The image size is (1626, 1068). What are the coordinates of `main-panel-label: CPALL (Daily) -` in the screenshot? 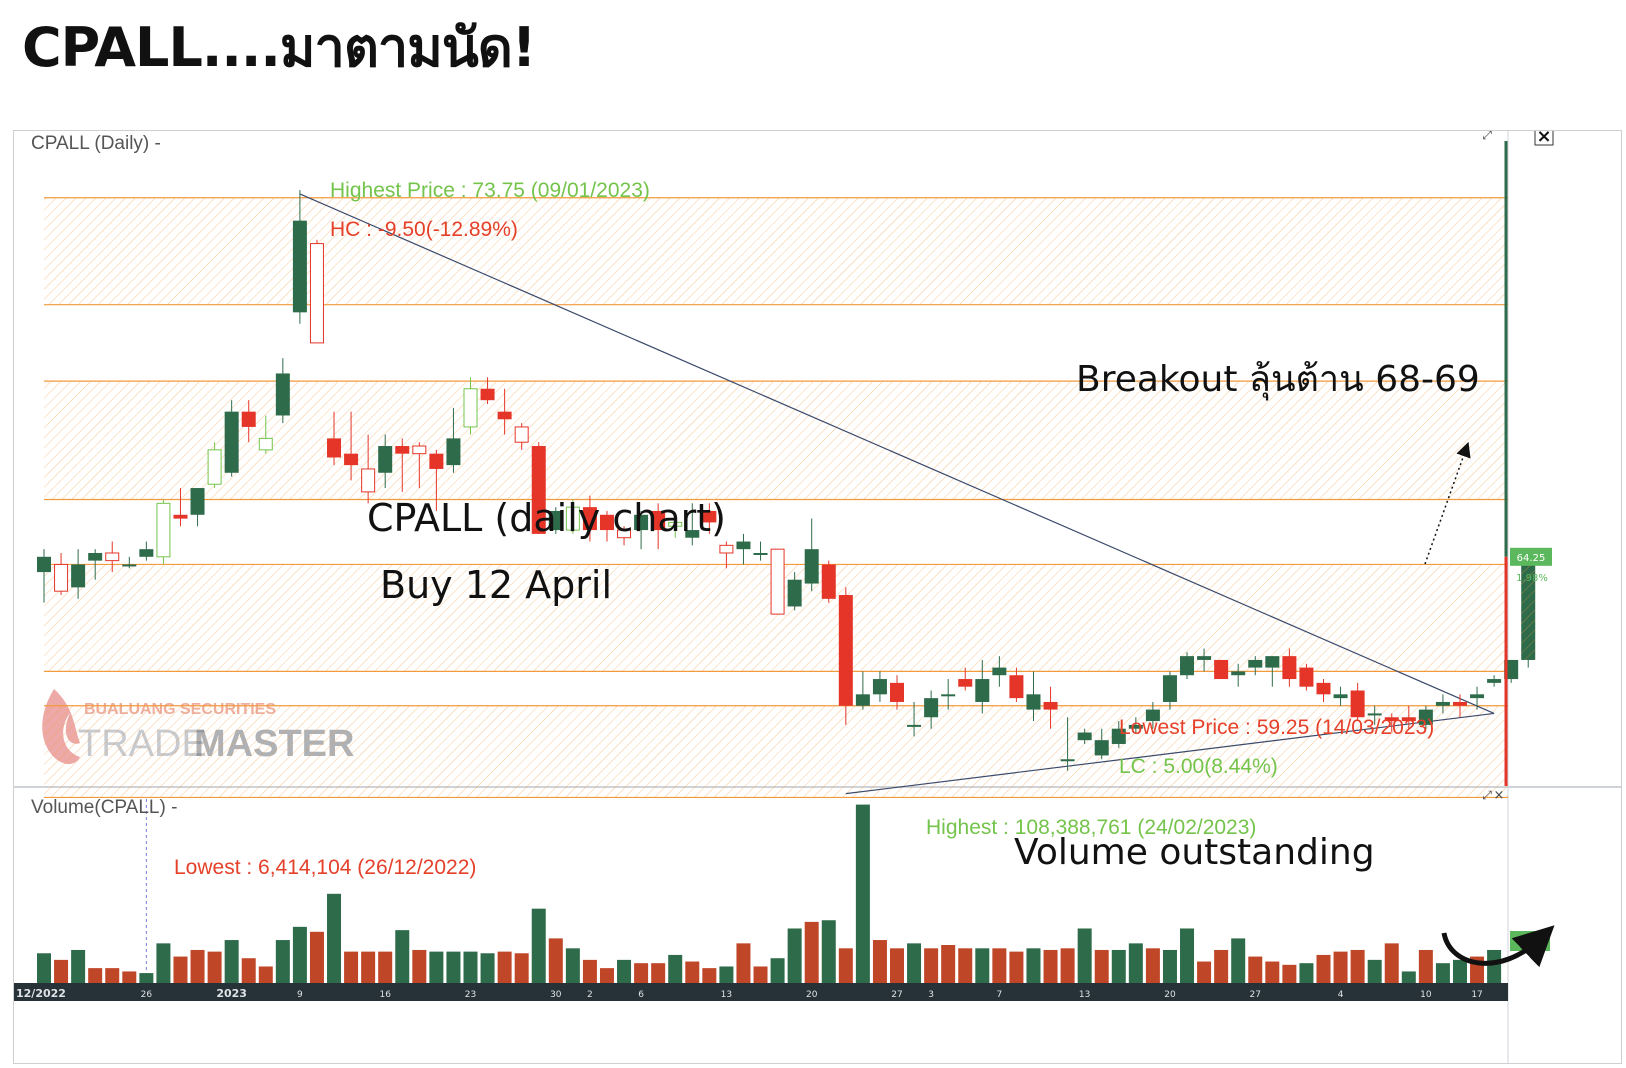 It's located at (96, 143).